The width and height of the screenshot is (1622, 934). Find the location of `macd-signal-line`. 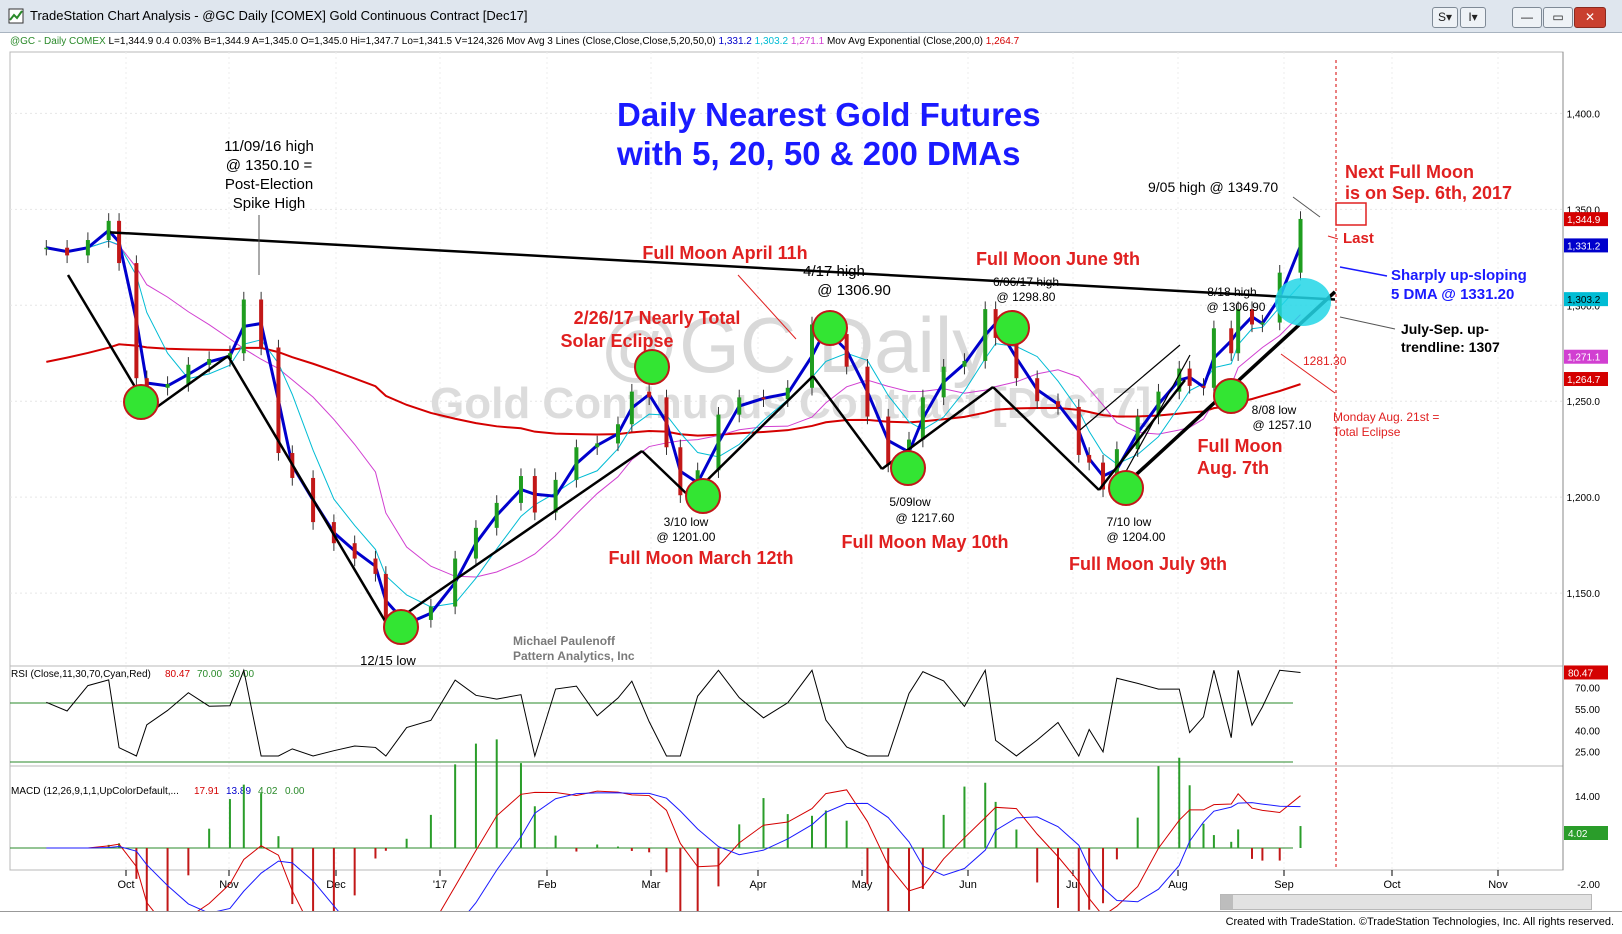

macd-signal-line is located at coordinates (673, 851).